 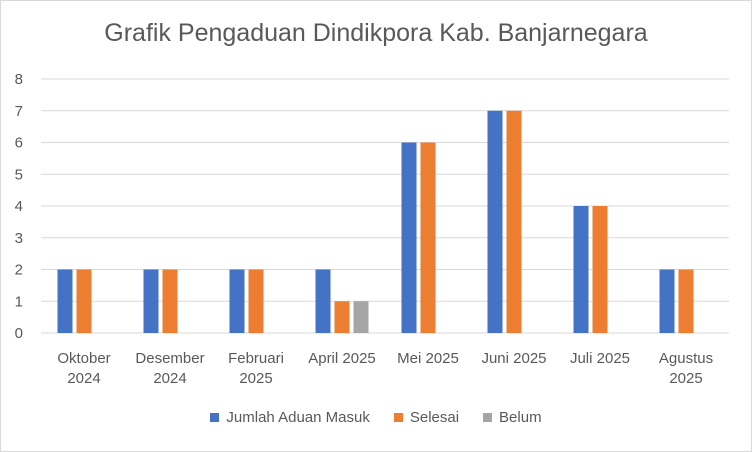 What do you see at coordinates (686, 368) in the screenshot?
I see `x-tick-label: Agustus 2025` at bounding box center [686, 368].